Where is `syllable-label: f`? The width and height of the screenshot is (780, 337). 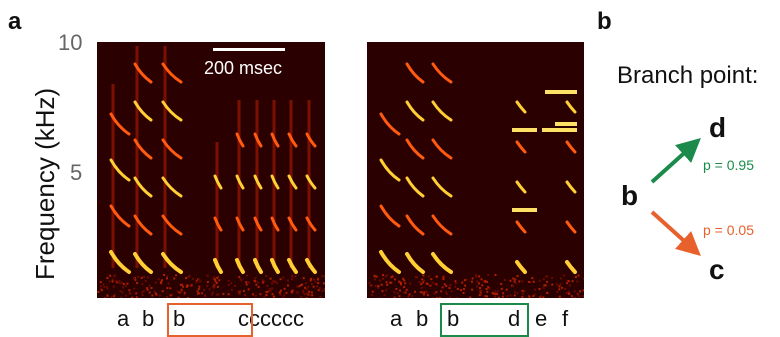 syllable-label: f is located at coordinates (565, 319).